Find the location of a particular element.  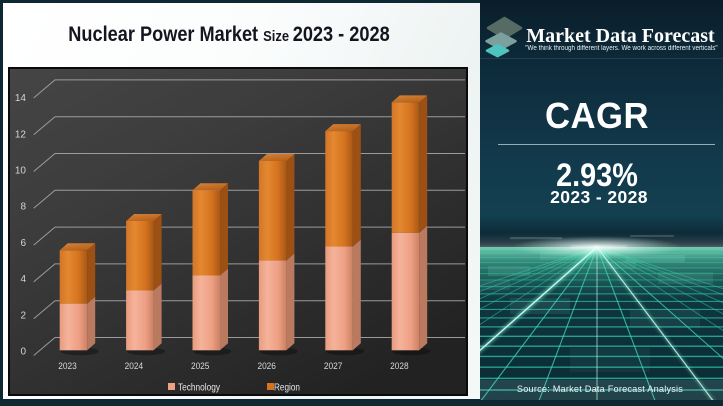

svg-text: 12 is located at coordinates (21, 134).